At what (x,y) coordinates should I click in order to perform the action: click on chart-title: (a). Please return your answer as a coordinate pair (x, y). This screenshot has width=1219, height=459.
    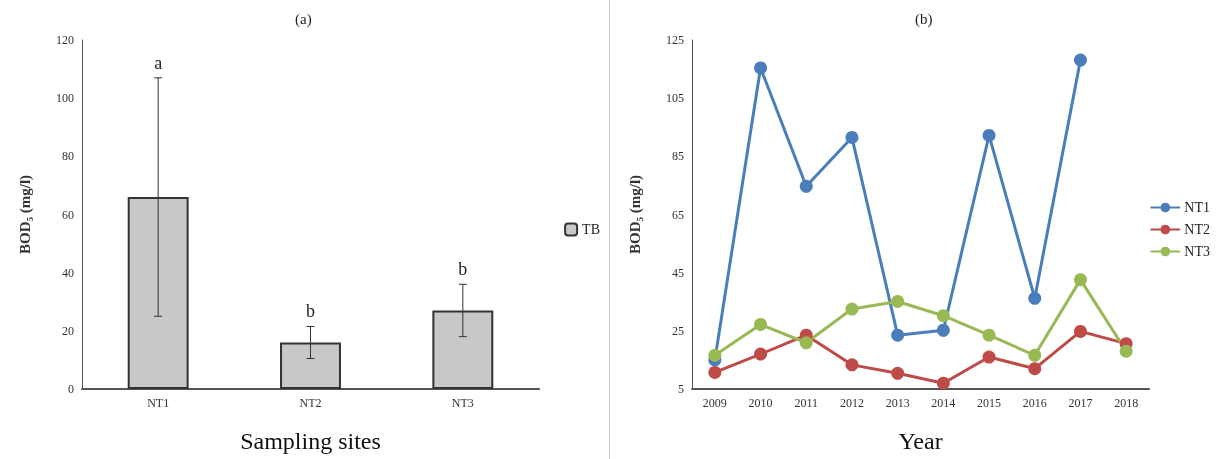
    Looking at the image, I should click on (303, 19).